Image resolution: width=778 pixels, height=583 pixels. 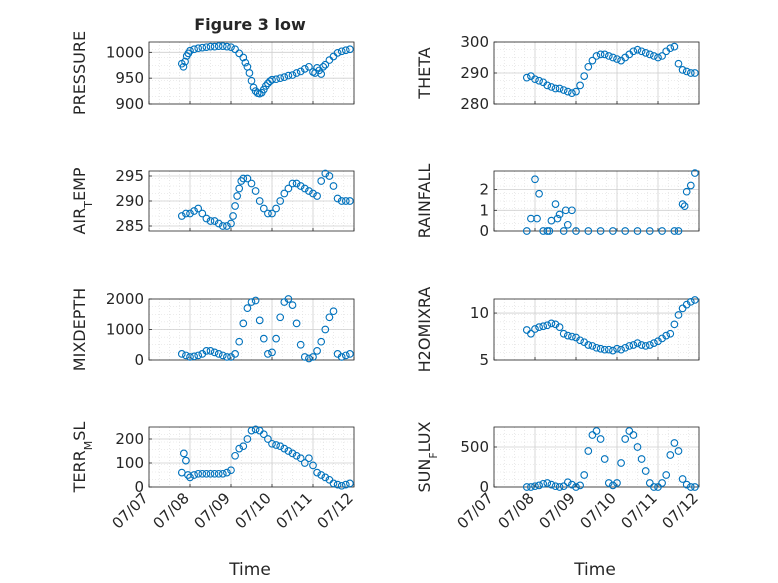 I want to click on y-axis-label: THETA, so click(x=424, y=73).